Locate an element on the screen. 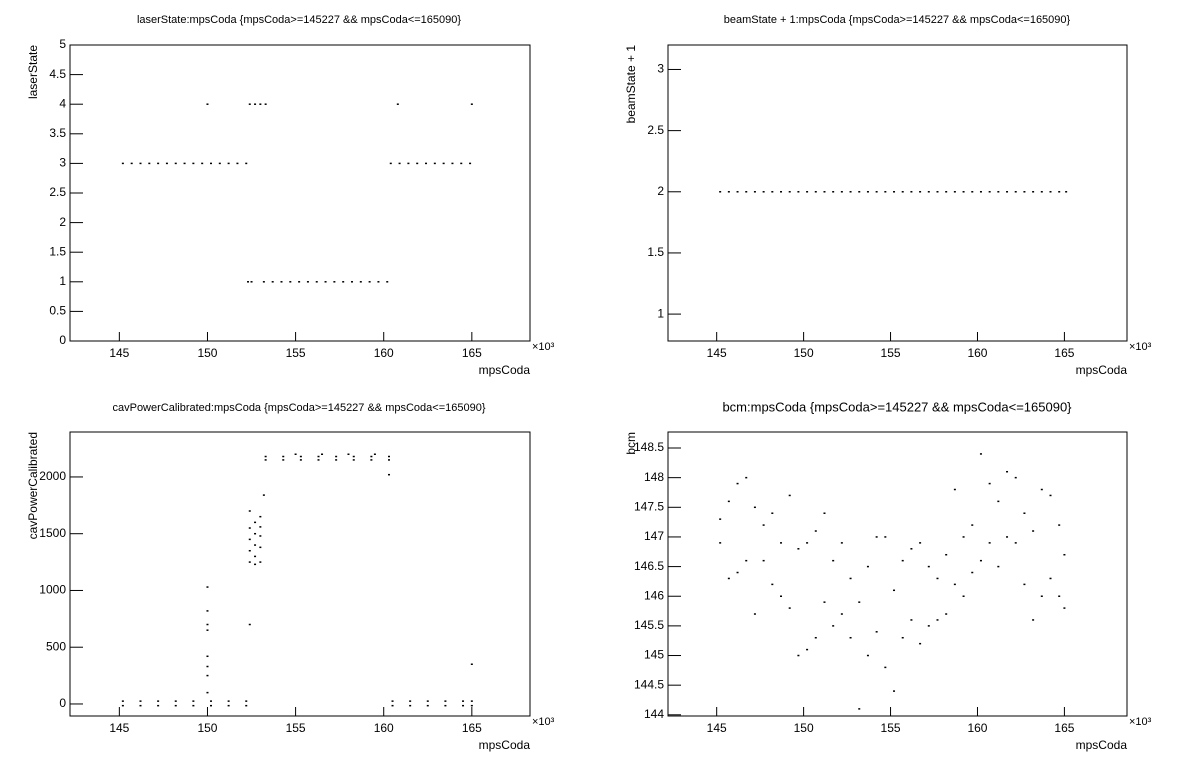 This screenshot has height=772, width=1196. y-tick-label: 145.5 is located at coordinates (649, 625).